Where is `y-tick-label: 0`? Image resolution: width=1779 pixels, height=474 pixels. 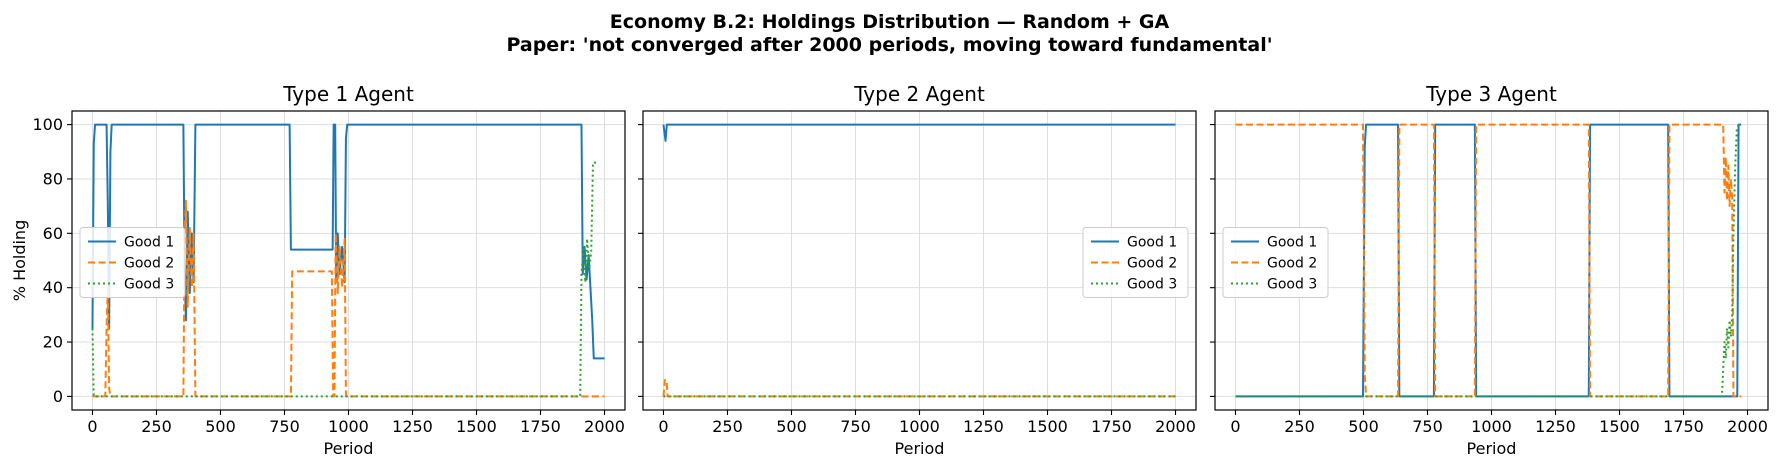
y-tick-label: 0 is located at coordinates (58, 396).